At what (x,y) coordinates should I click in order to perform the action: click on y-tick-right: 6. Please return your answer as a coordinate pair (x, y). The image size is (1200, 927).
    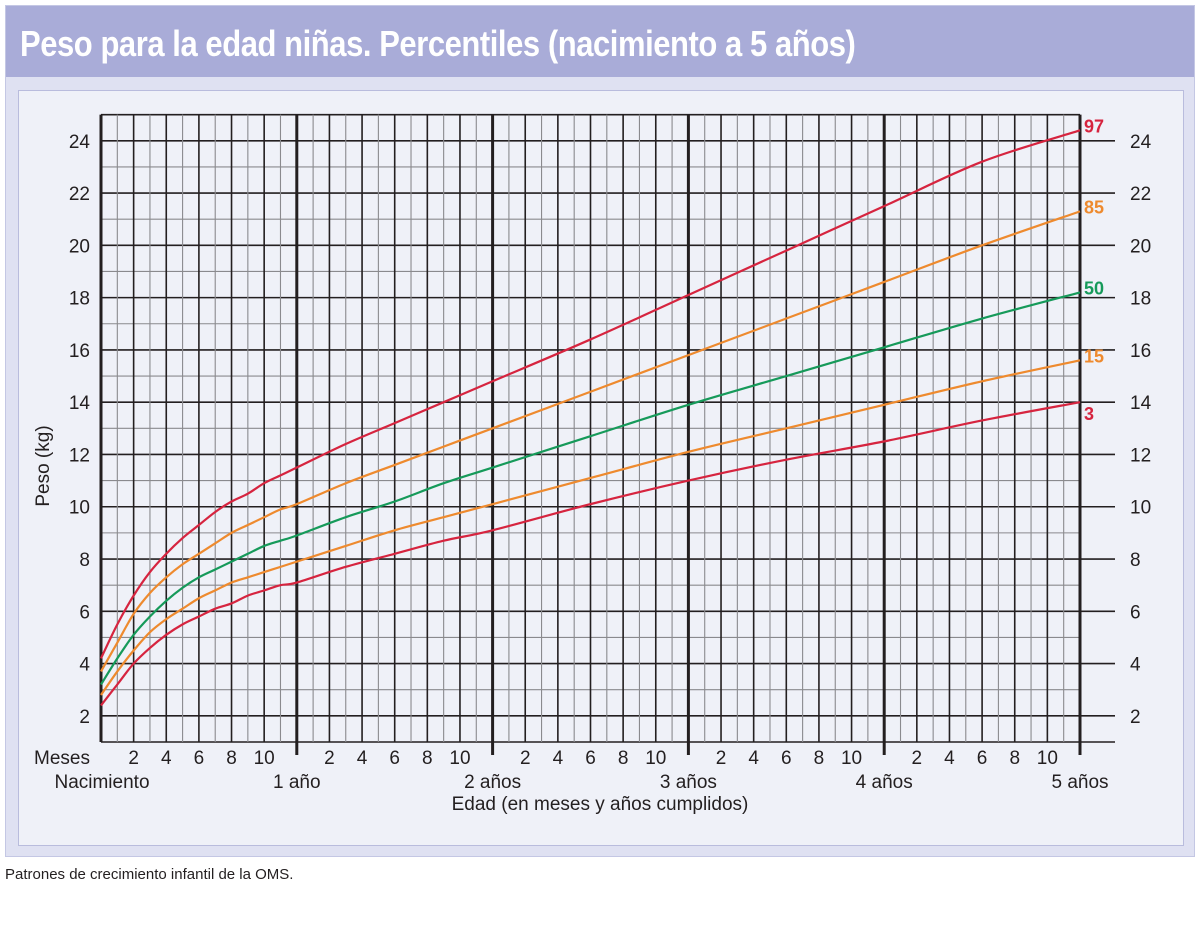
    Looking at the image, I should click on (1135, 612).